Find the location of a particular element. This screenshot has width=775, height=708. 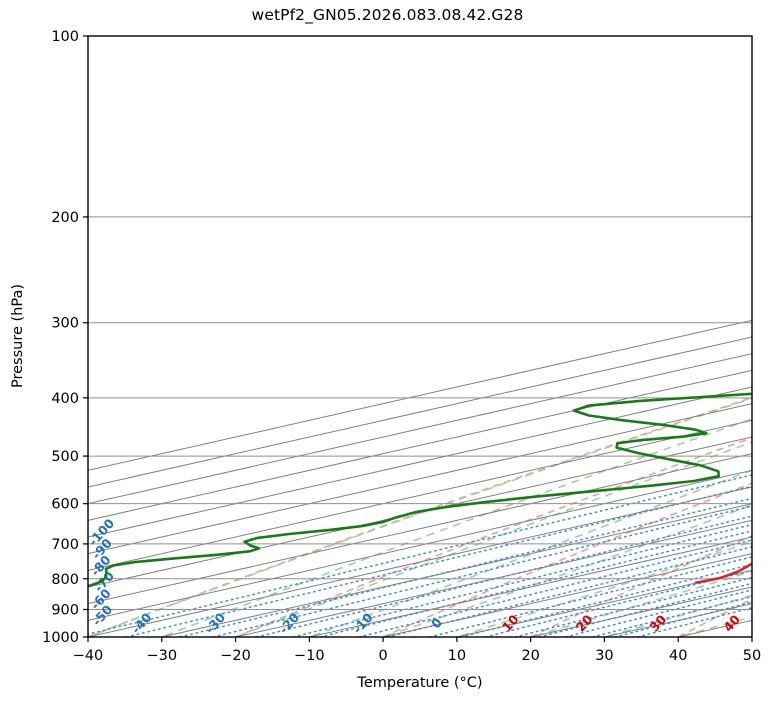

x-tick-label: −40 is located at coordinates (88, 656).